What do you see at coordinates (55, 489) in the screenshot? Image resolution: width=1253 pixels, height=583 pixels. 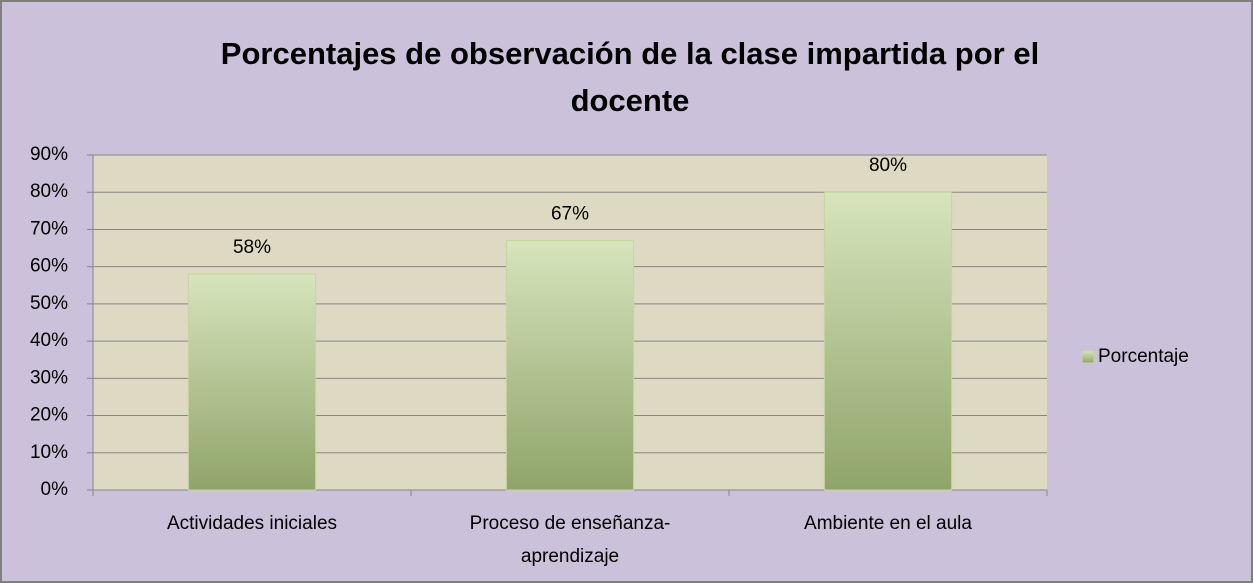 I see `y-tick-label: 0%` at bounding box center [55, 489].